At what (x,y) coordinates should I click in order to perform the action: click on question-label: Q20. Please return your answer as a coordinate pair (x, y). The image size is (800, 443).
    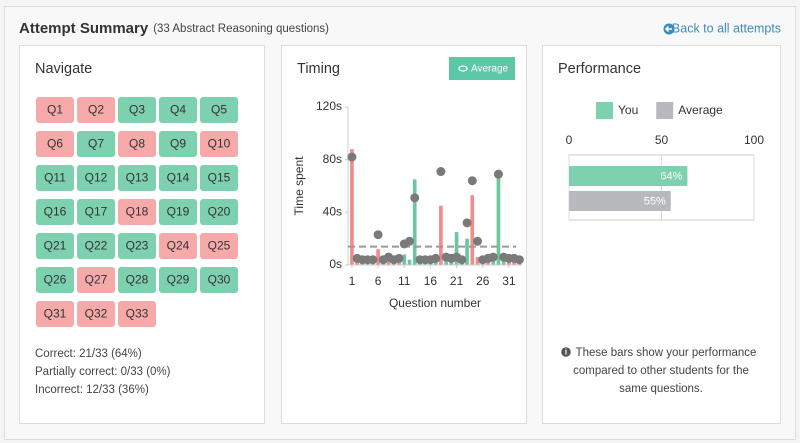
    Looking at the image, I should click on (219, 212).